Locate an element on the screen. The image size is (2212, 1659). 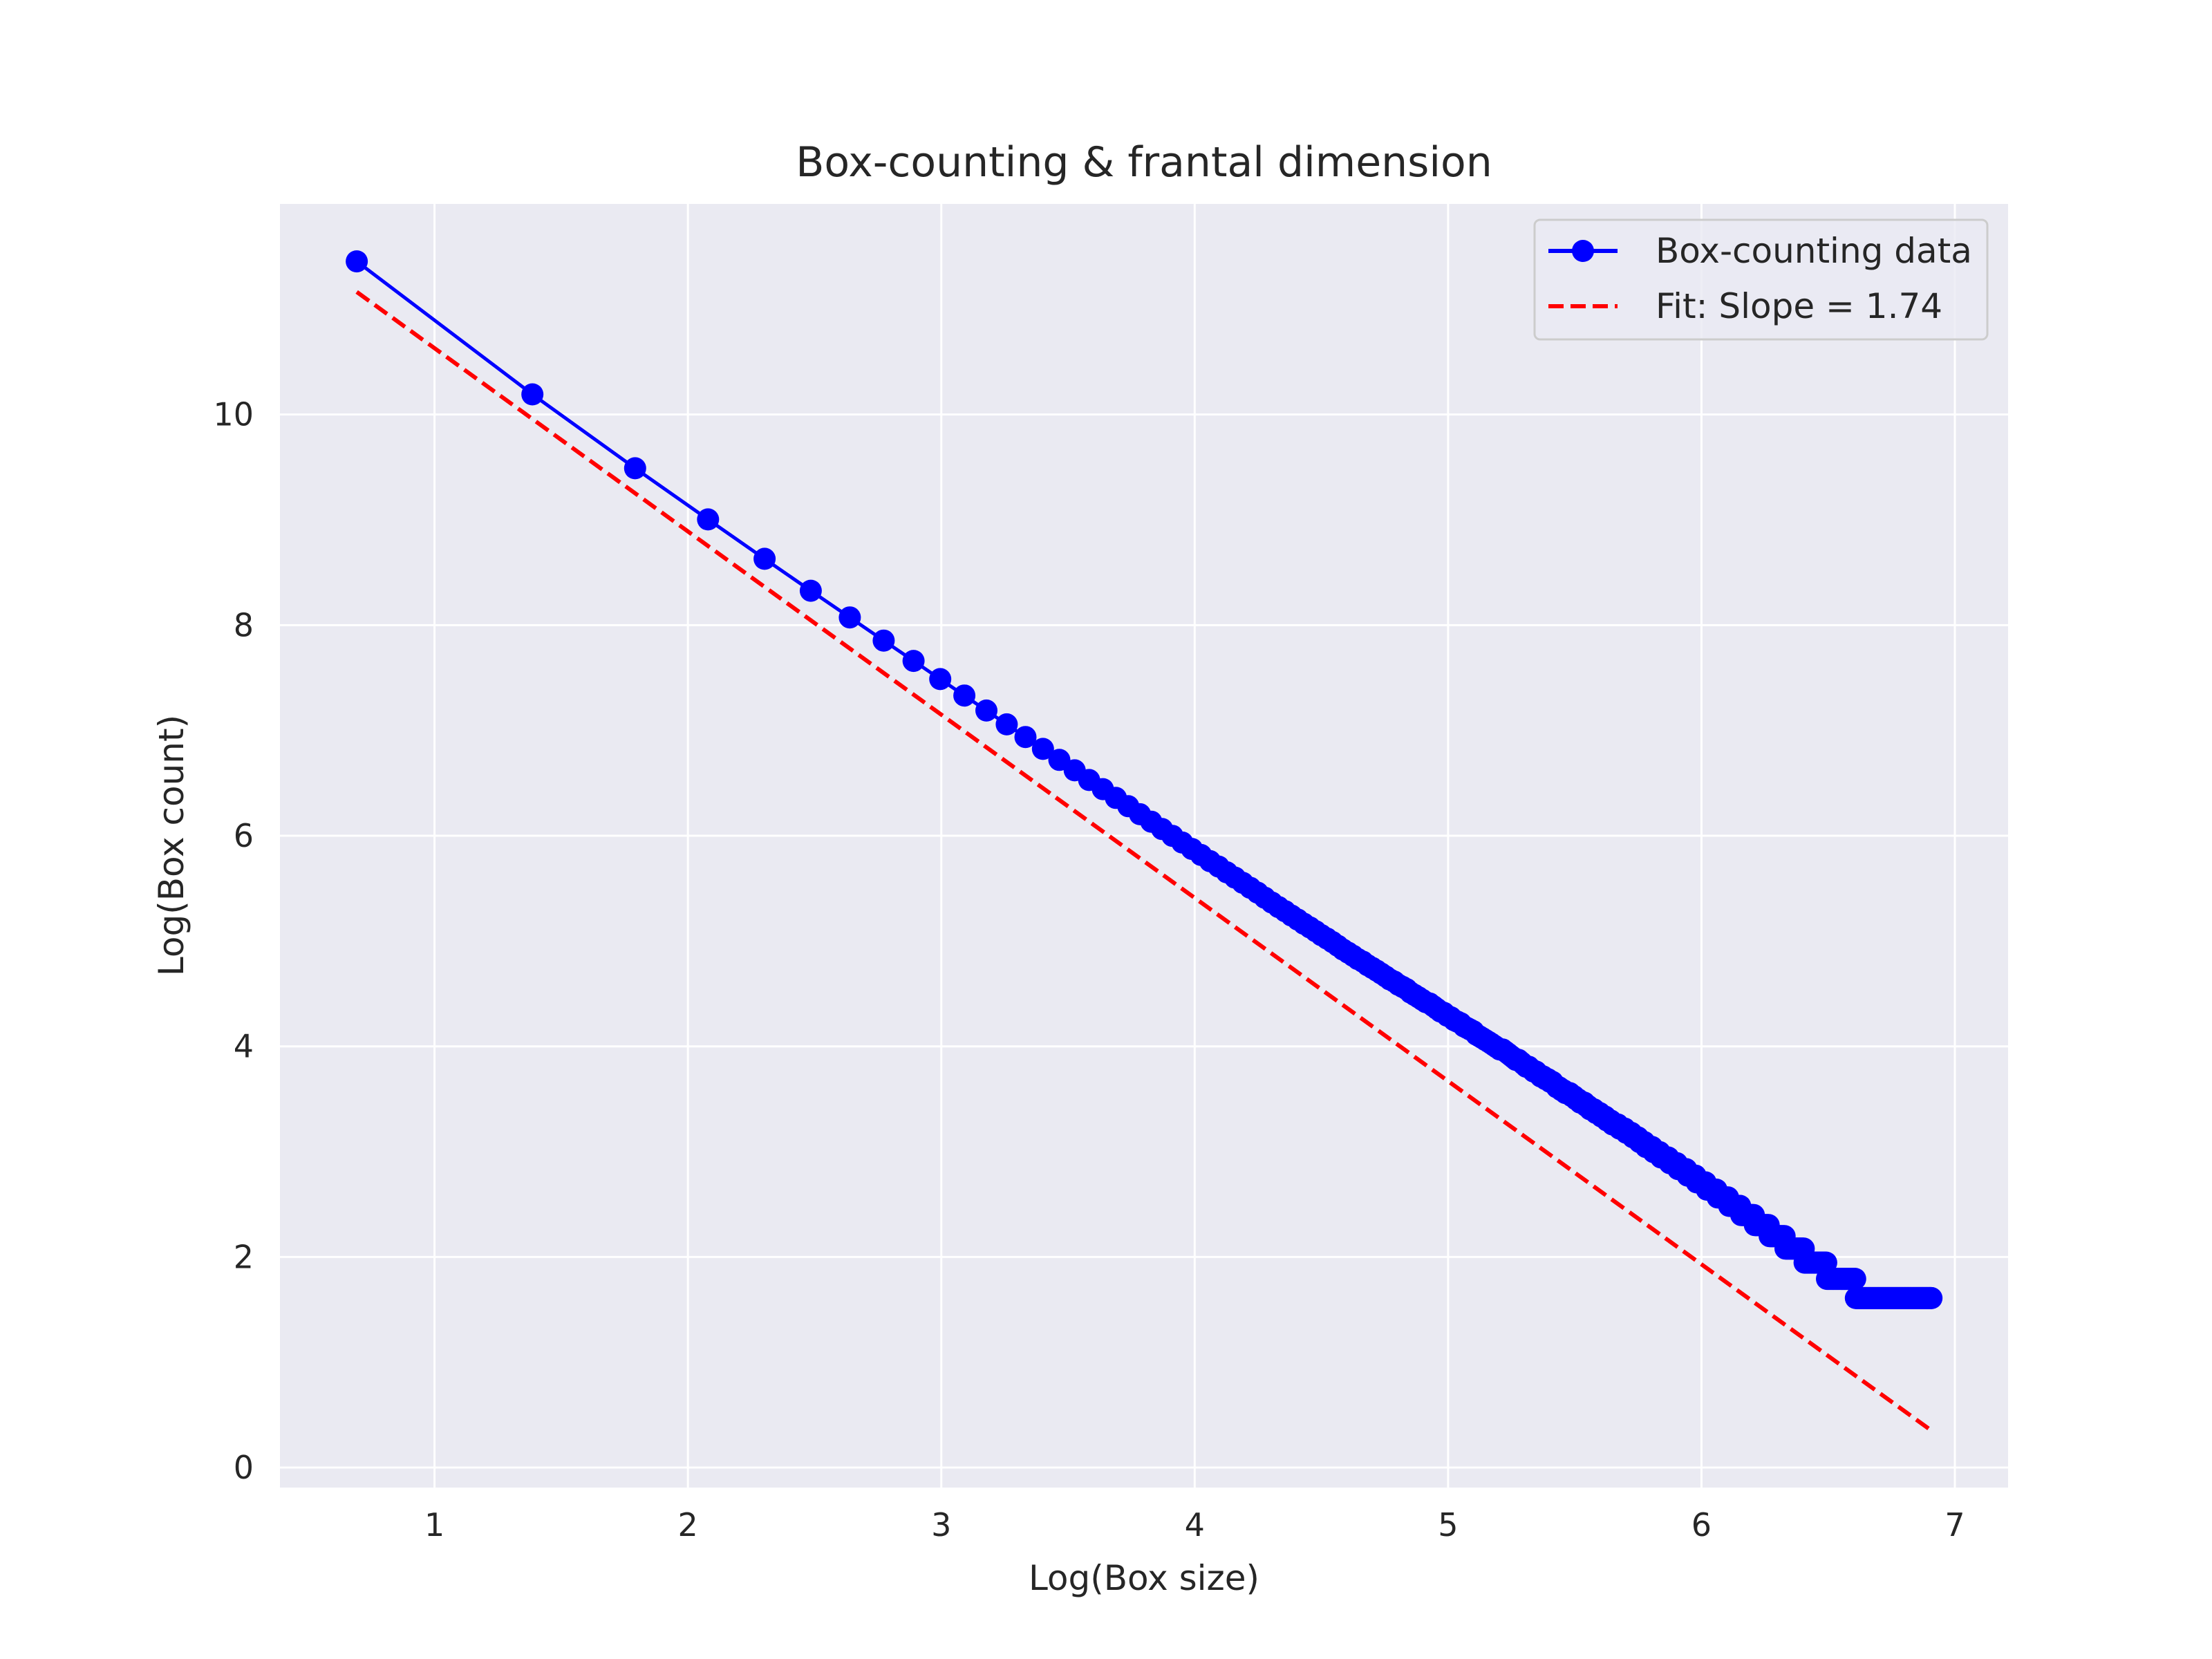
x-tick-label: 2 is located at coordinates (688, 1525).